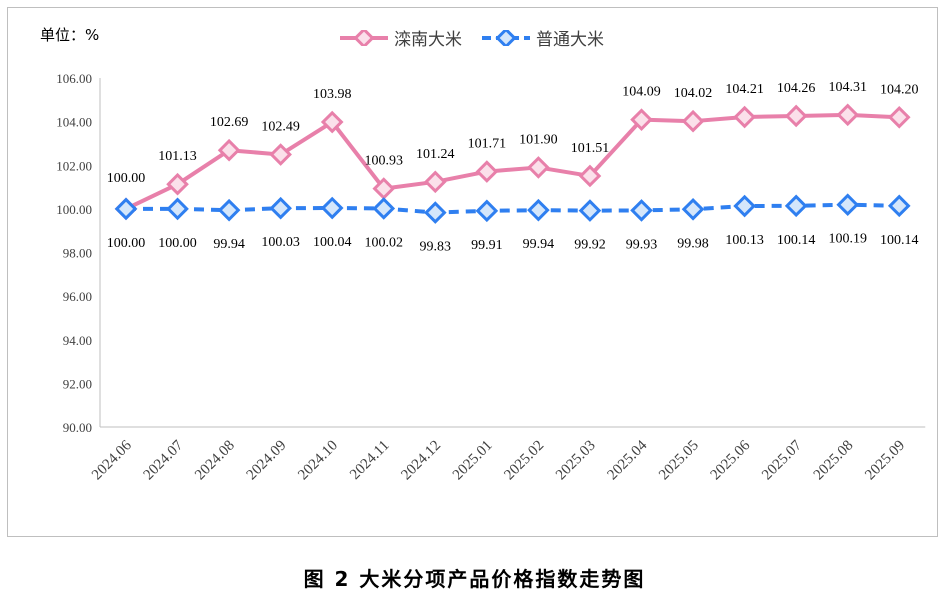  What do you see at coordinates (474, 579) in the screenshot?
I see `figure-caption: 图 2 大米分项产品价格指数走势图` at bounding box center [474, 579].